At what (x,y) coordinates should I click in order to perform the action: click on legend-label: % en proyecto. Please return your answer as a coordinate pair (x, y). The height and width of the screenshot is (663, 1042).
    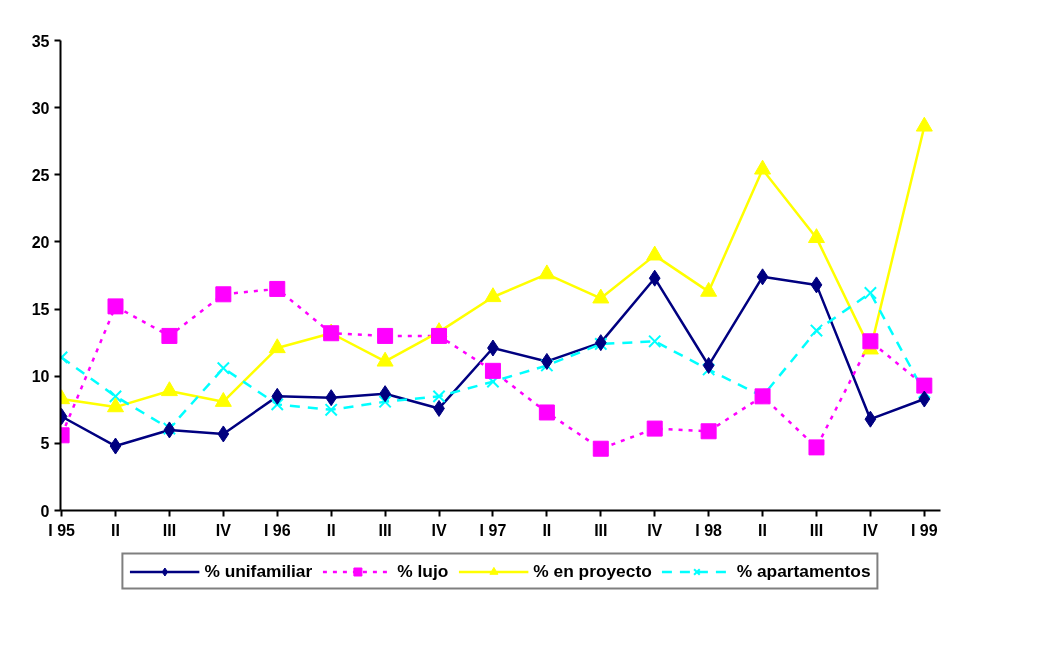
    Looking at the image, I should click on (592, 571).